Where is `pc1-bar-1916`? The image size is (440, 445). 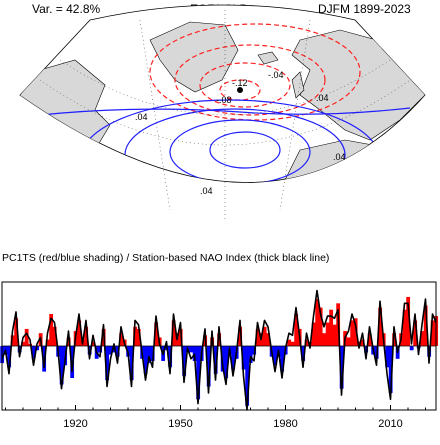
pc1-bar-1916 is located at coordinates (61, 365).